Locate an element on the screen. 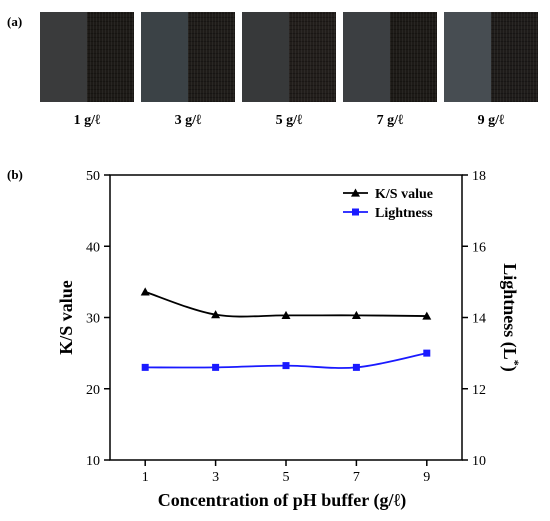  y-left-tick-label: 10 is located at coordinates (93, 461).